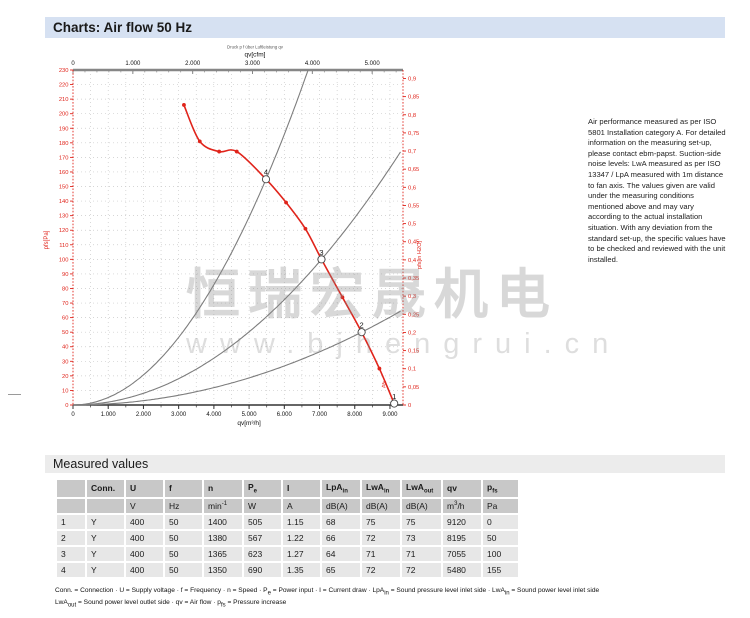 This screenshot has height=618, width=750. Describe the element at coordinates (64, 188) in the screenshot. I see `left-axis-tick-label: 150` at that location.